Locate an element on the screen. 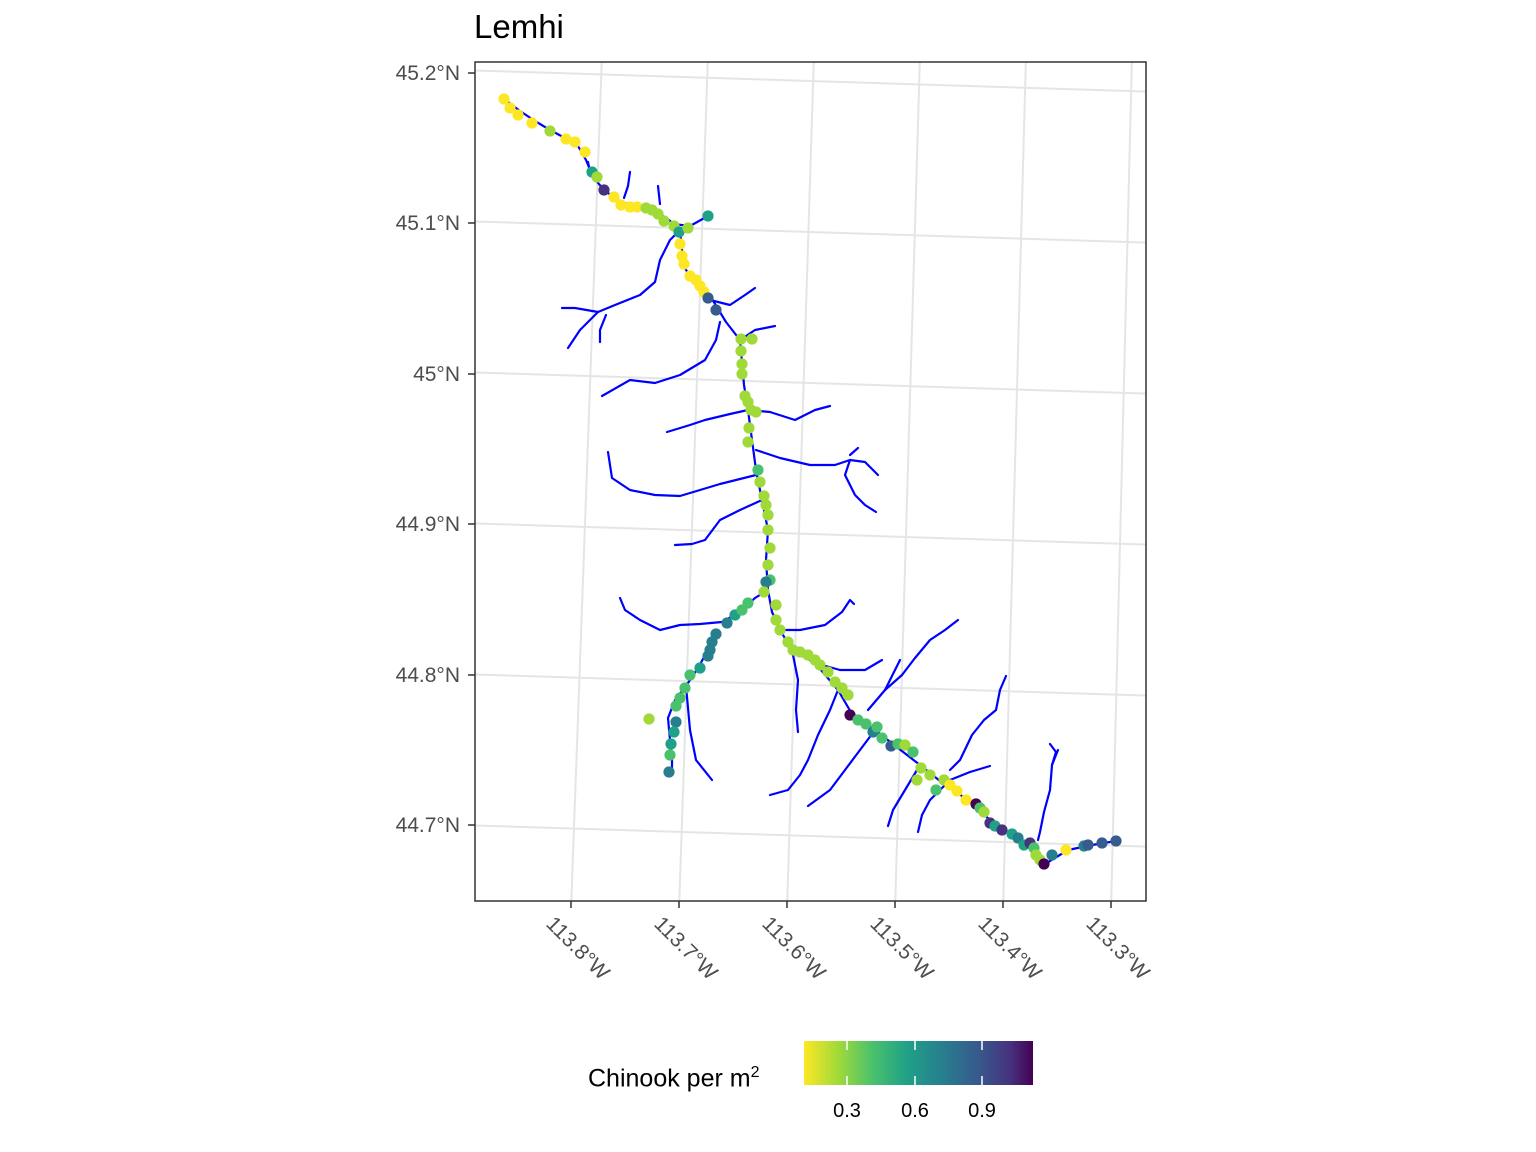  legend-title-text: Chinook per m is located at coordinates (669, 1078).